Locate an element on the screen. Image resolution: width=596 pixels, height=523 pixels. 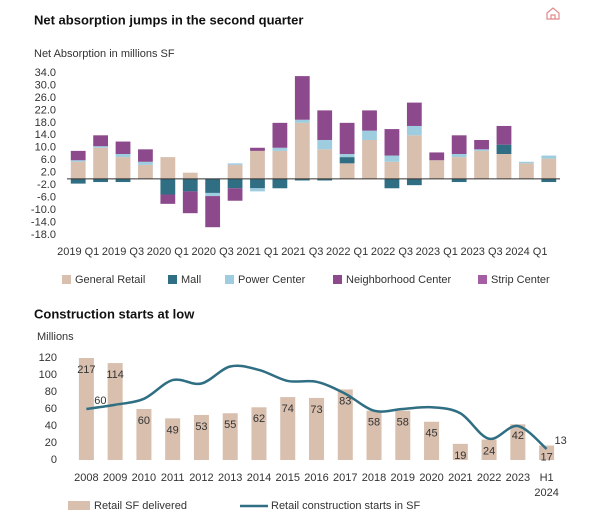
bar-value-label: 42 is located at coordinates (518, 436).